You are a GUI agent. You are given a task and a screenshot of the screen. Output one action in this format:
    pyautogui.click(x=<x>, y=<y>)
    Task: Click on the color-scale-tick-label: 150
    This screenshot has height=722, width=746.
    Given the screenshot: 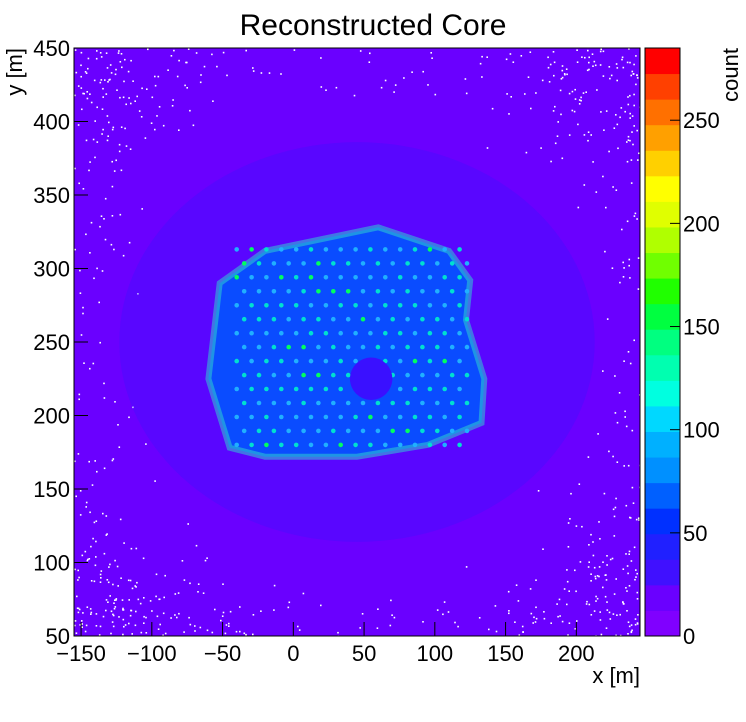 What is the action you would take?
    pyautogui.click(x=701, y=327)
    